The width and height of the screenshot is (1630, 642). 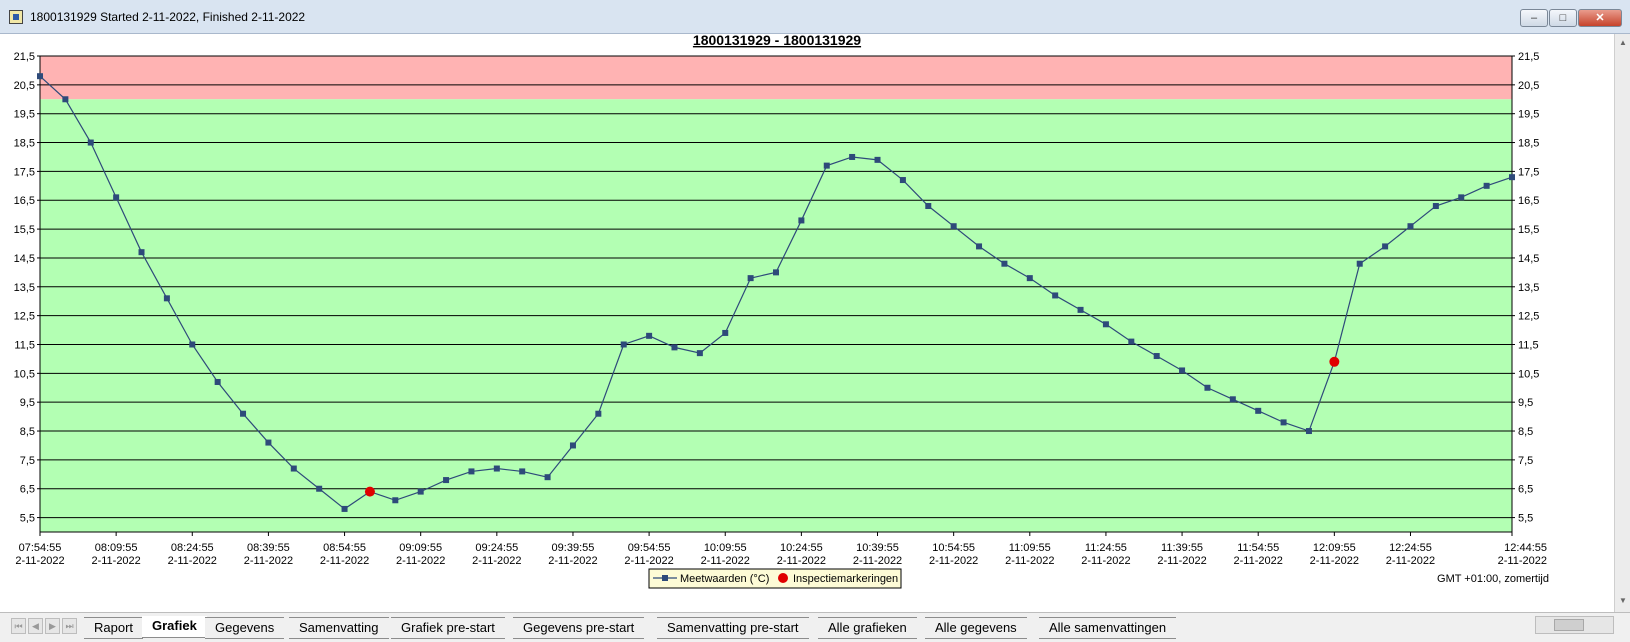 What do you see at coordinates (24, 317) in the screenshot?
I see `y-tick-left-label: 12,5` at bounding box center [24, 317].